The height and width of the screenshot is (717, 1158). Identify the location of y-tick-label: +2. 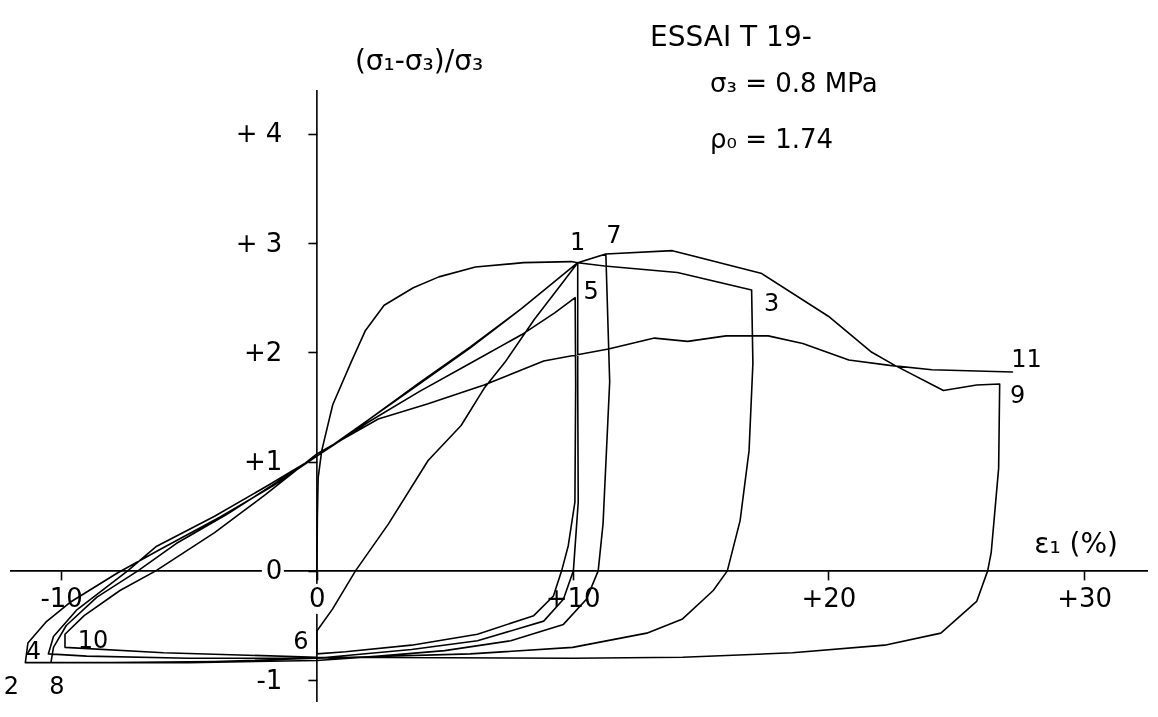
(263, 351).